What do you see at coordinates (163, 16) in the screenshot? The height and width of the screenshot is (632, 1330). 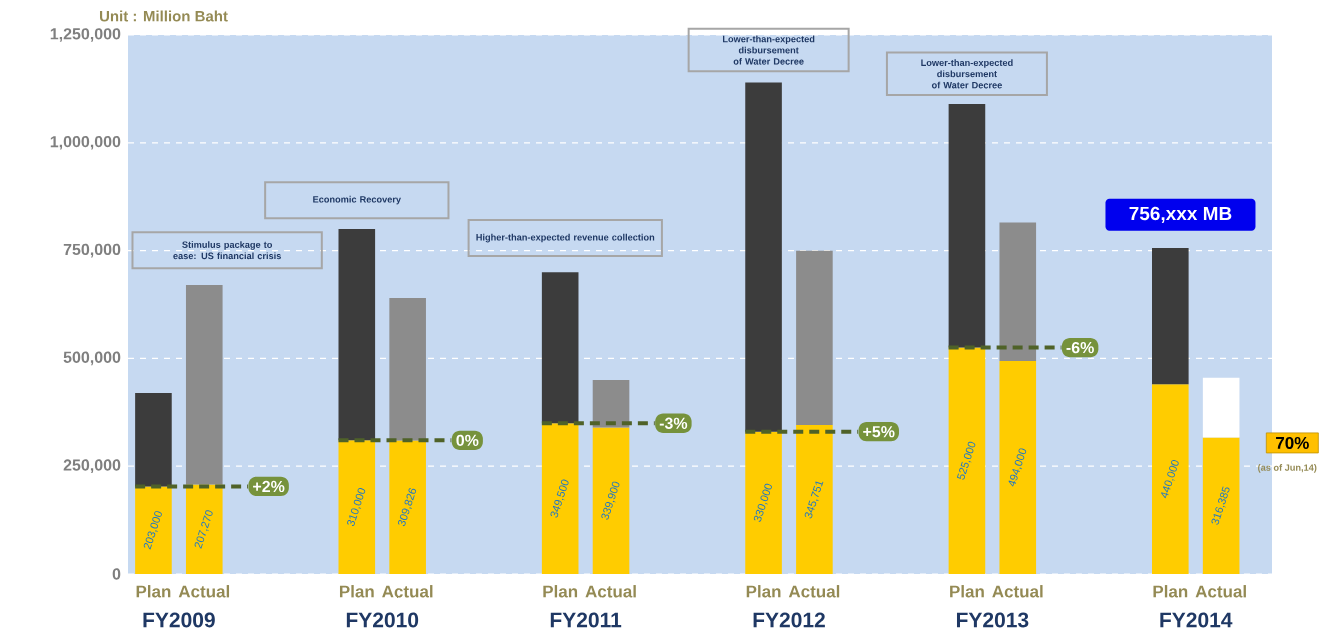 I see `y-axis-title: Unit : Million Baht` at bounding box center [163, 16].